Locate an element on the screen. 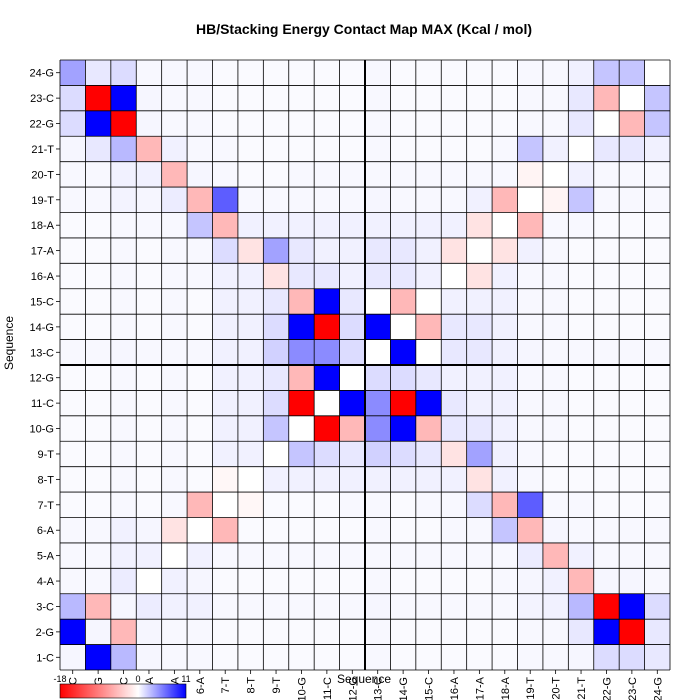  colorbar-zero-label: 0 is located at coordinates (137, 679).